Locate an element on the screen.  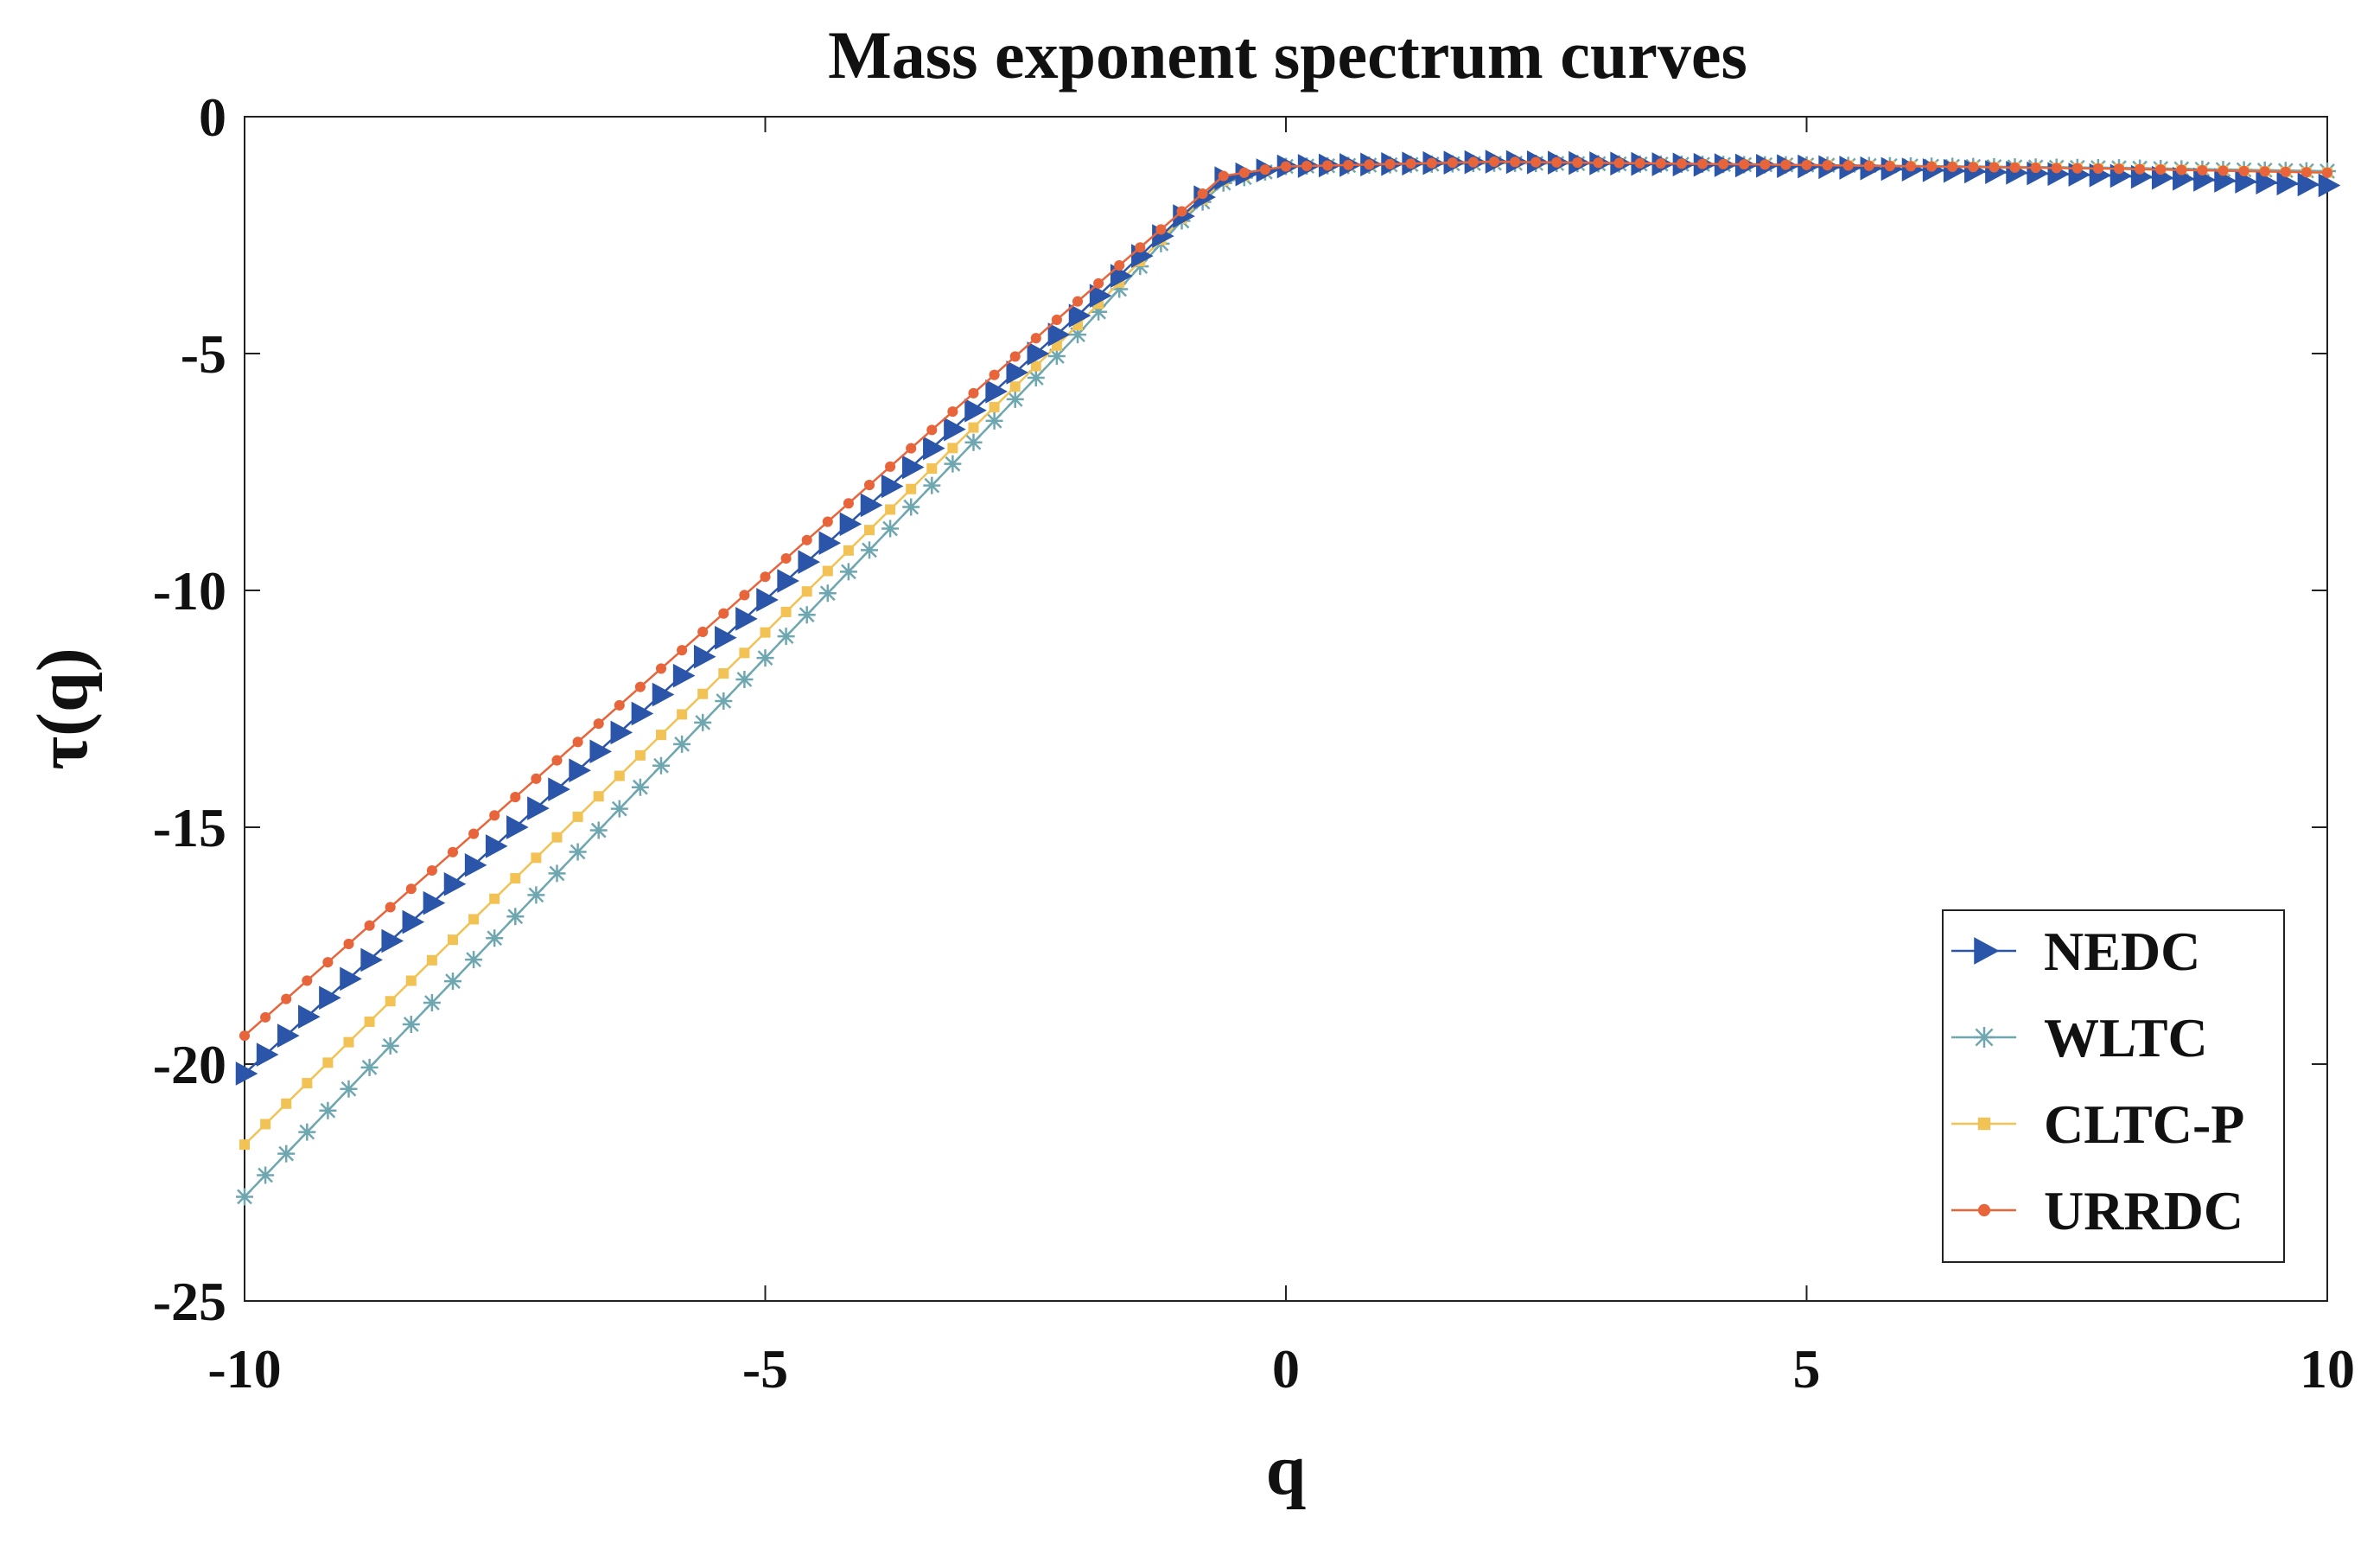
legend-box is located at coordinates (2113, 1086).